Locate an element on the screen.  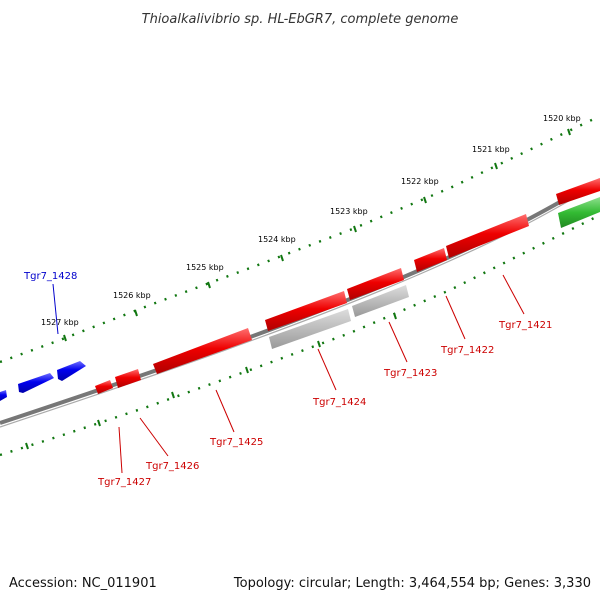
scale-label: 1527 kbp is located at coordinates (60, 322).